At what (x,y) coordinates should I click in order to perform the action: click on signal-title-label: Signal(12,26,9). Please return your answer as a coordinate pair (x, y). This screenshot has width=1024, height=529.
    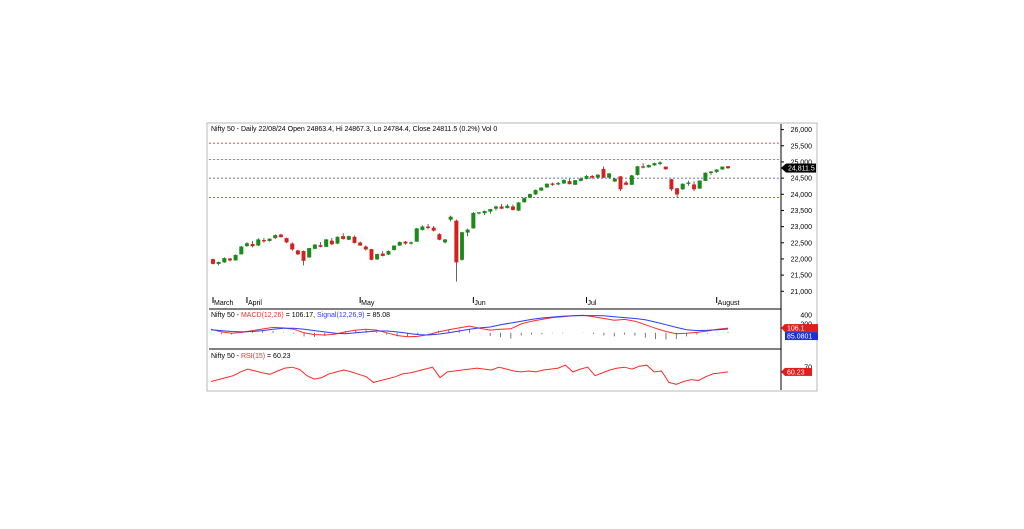
    Looking at the image, I should click on (340, 315).